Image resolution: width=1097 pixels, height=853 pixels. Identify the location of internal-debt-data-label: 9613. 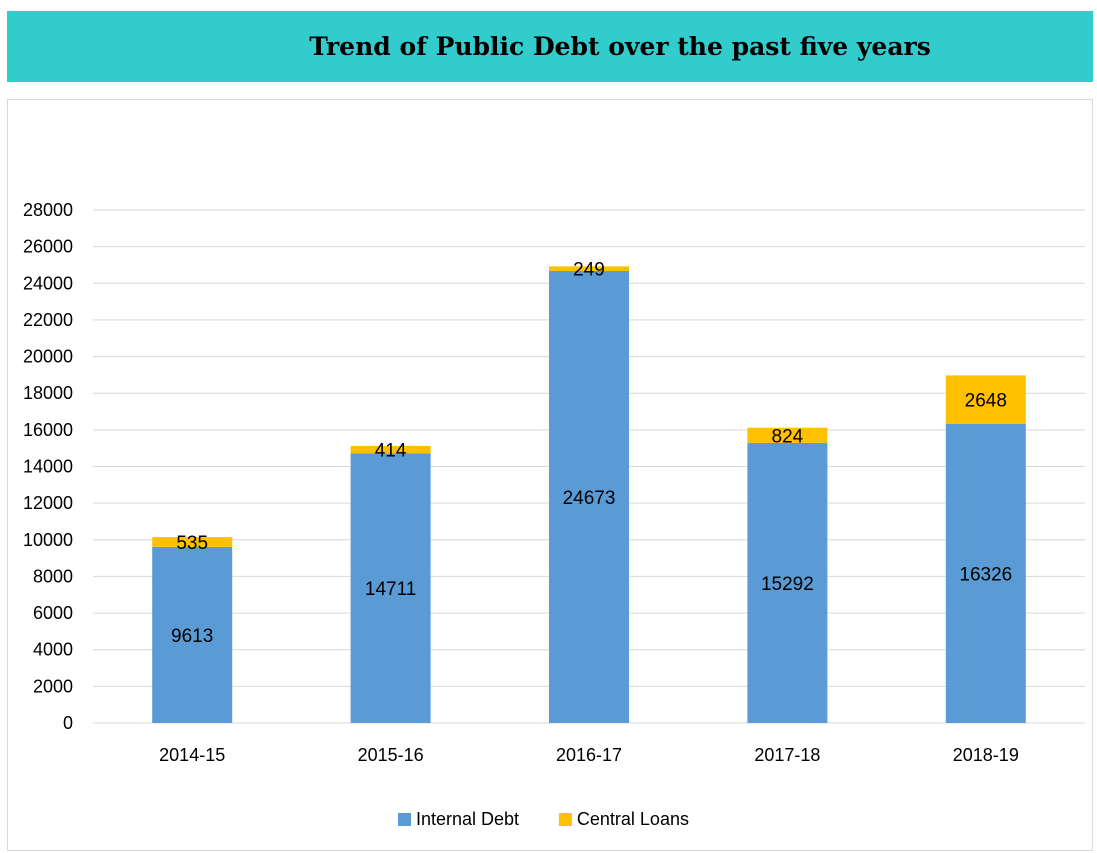
(192, 636).